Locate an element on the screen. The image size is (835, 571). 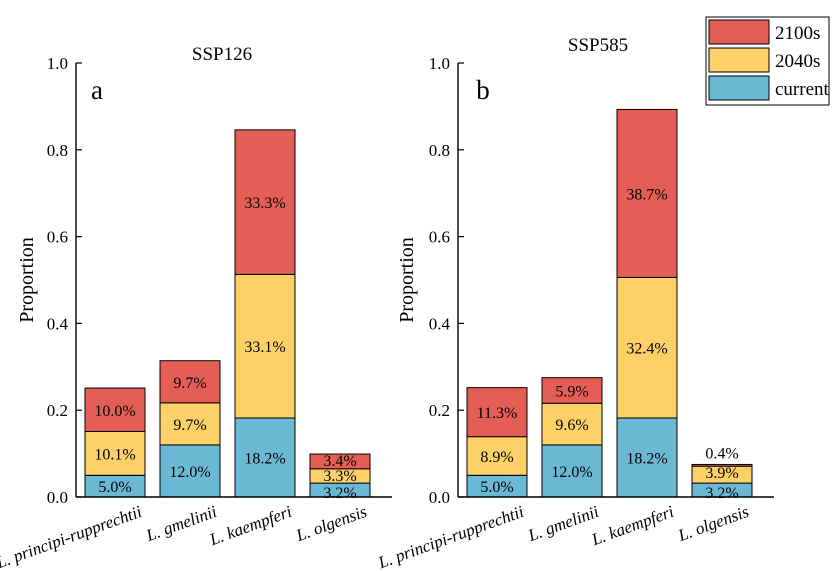
data-label-2100s: 5.9% is located at coordinates (571, 391).